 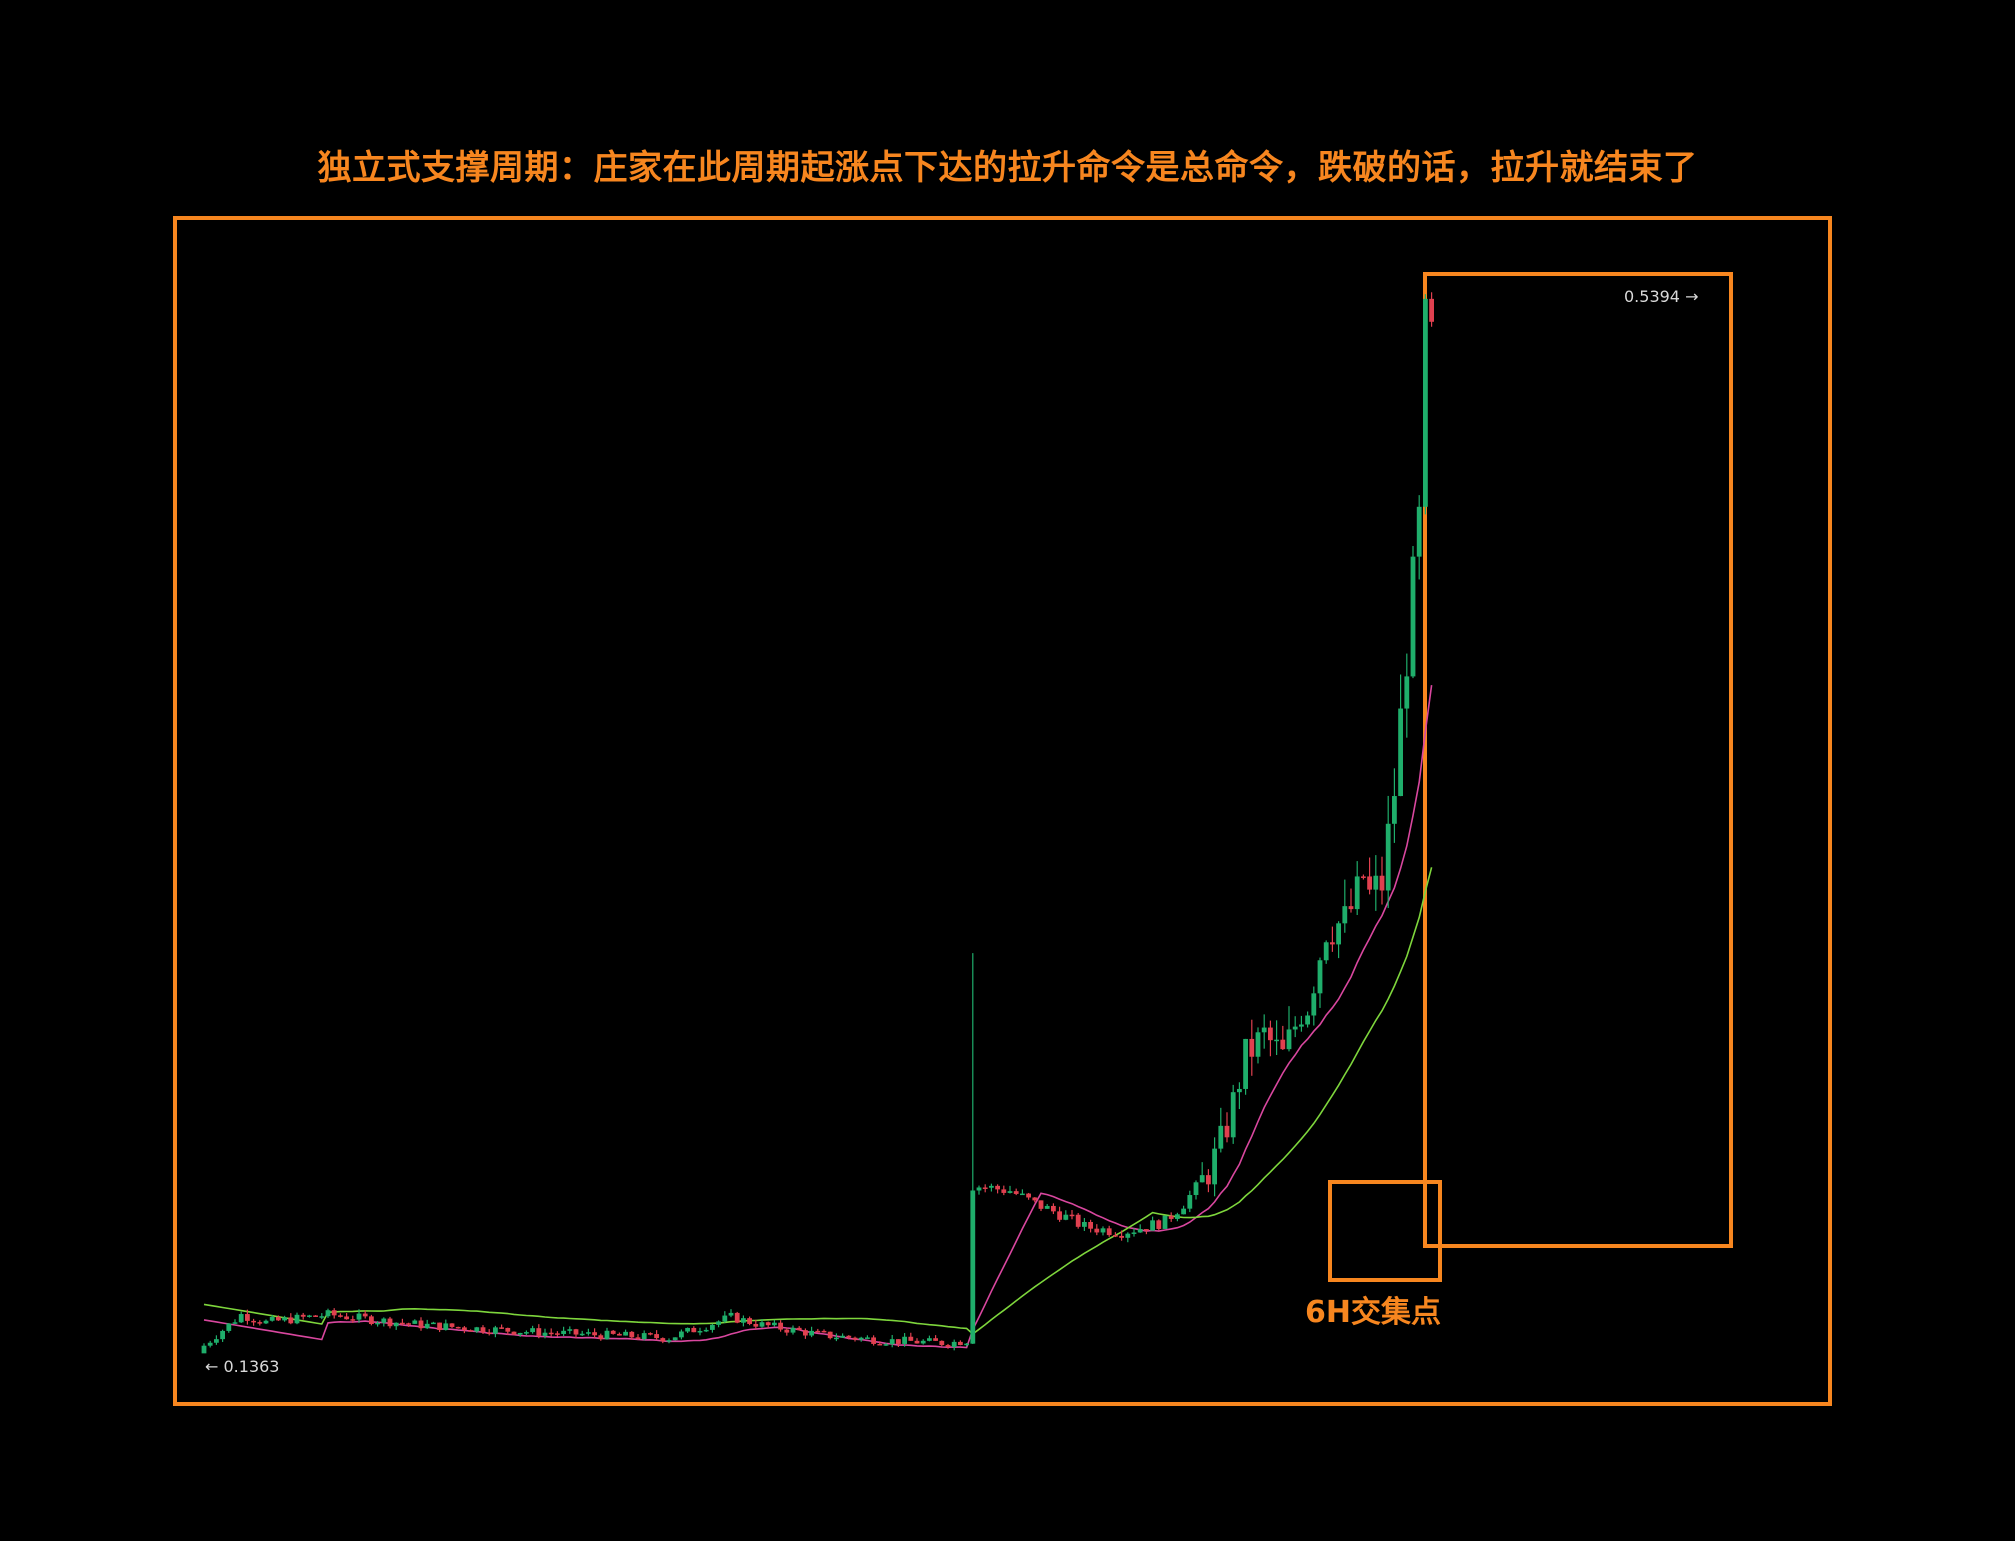 I want to click on min-price-label: ← 0.1363, so click(x=242, y=1366).